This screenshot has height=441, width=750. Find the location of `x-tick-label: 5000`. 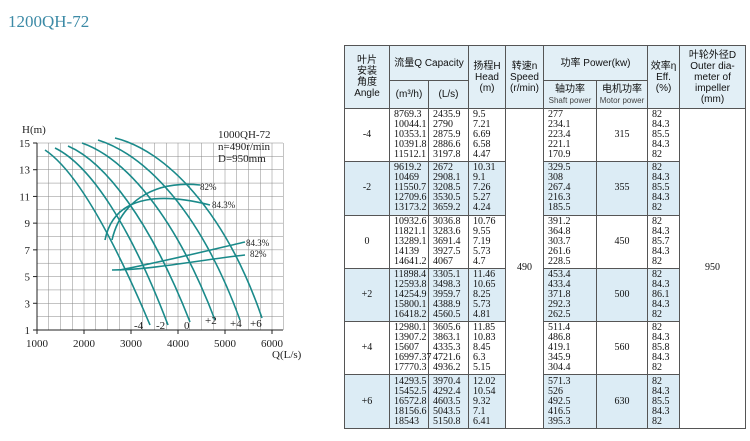

x-tick-label: 5000 is located at coordinates (225, 344).